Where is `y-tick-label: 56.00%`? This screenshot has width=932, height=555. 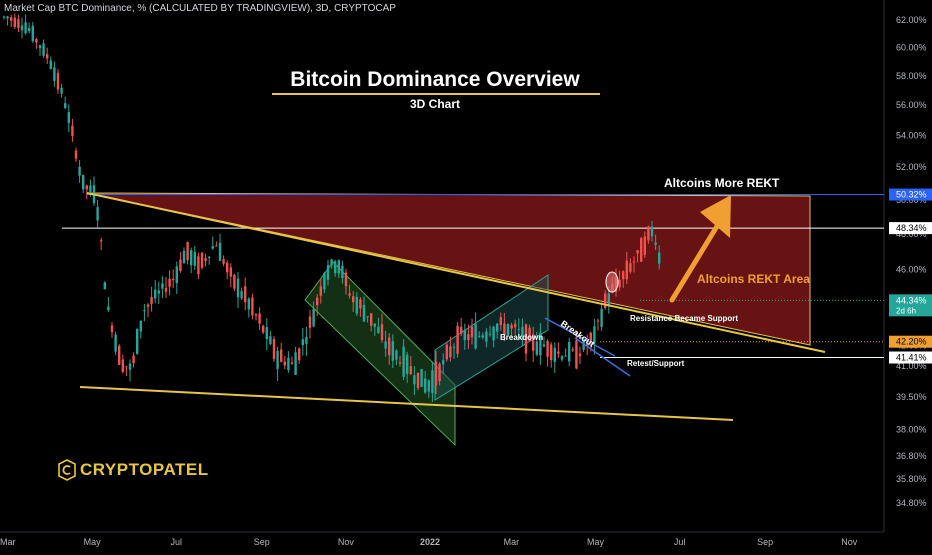 y-tick-label: 56.00% is located at coordinates (911, 105).